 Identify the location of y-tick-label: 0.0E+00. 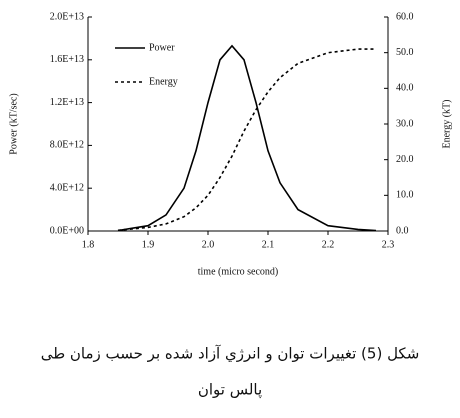
(67, 230).